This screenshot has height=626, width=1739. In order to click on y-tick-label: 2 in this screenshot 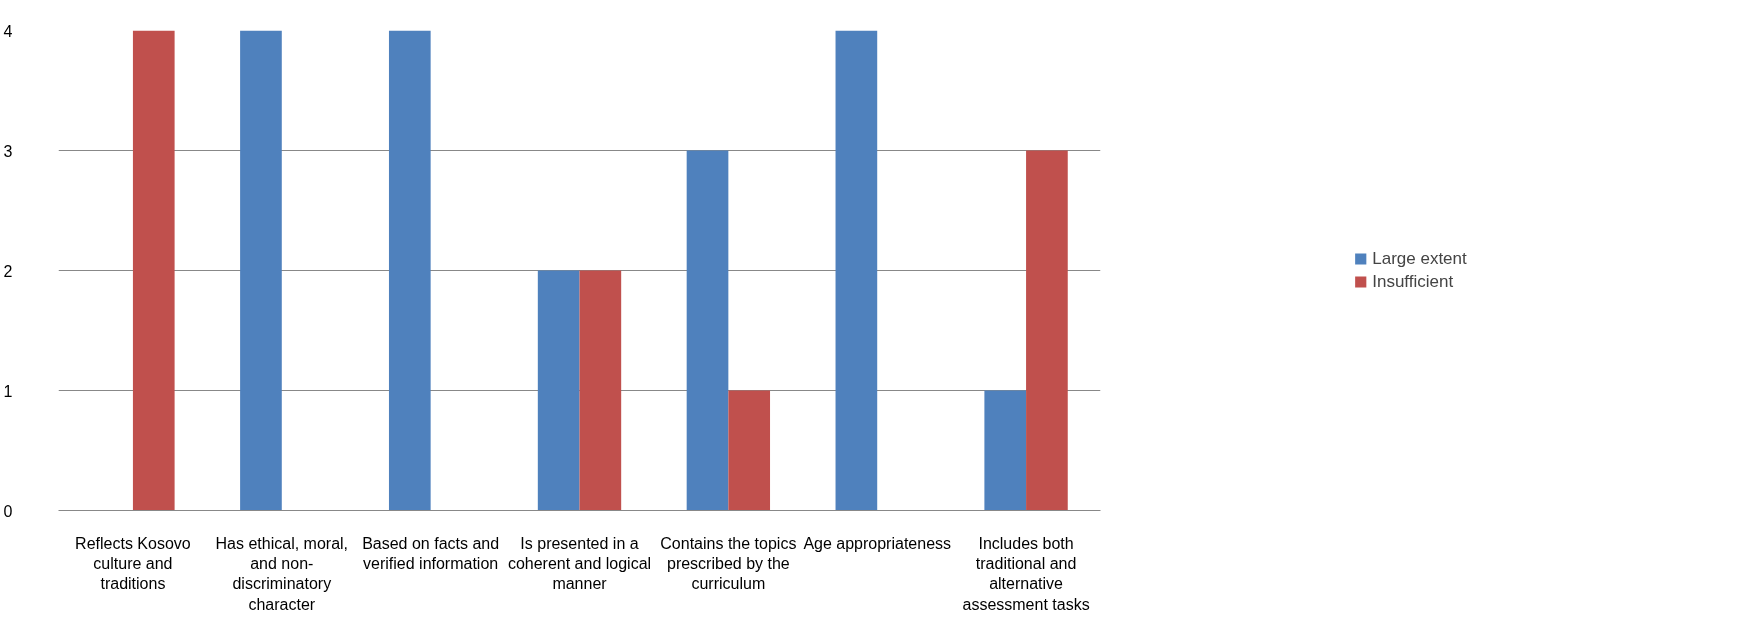, I will do `click(8, 271)`.